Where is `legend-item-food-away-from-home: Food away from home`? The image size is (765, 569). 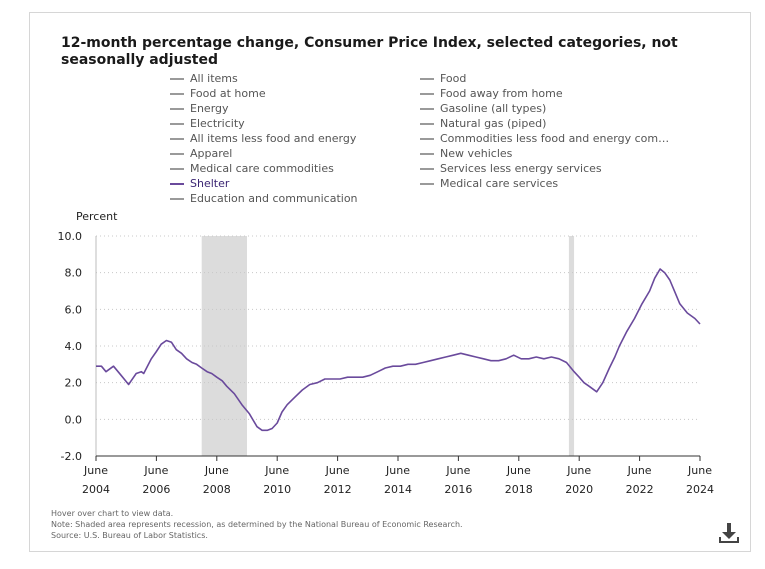
legend-item-food-away-from-home: Food away from home is located at coordinates (491, 93).